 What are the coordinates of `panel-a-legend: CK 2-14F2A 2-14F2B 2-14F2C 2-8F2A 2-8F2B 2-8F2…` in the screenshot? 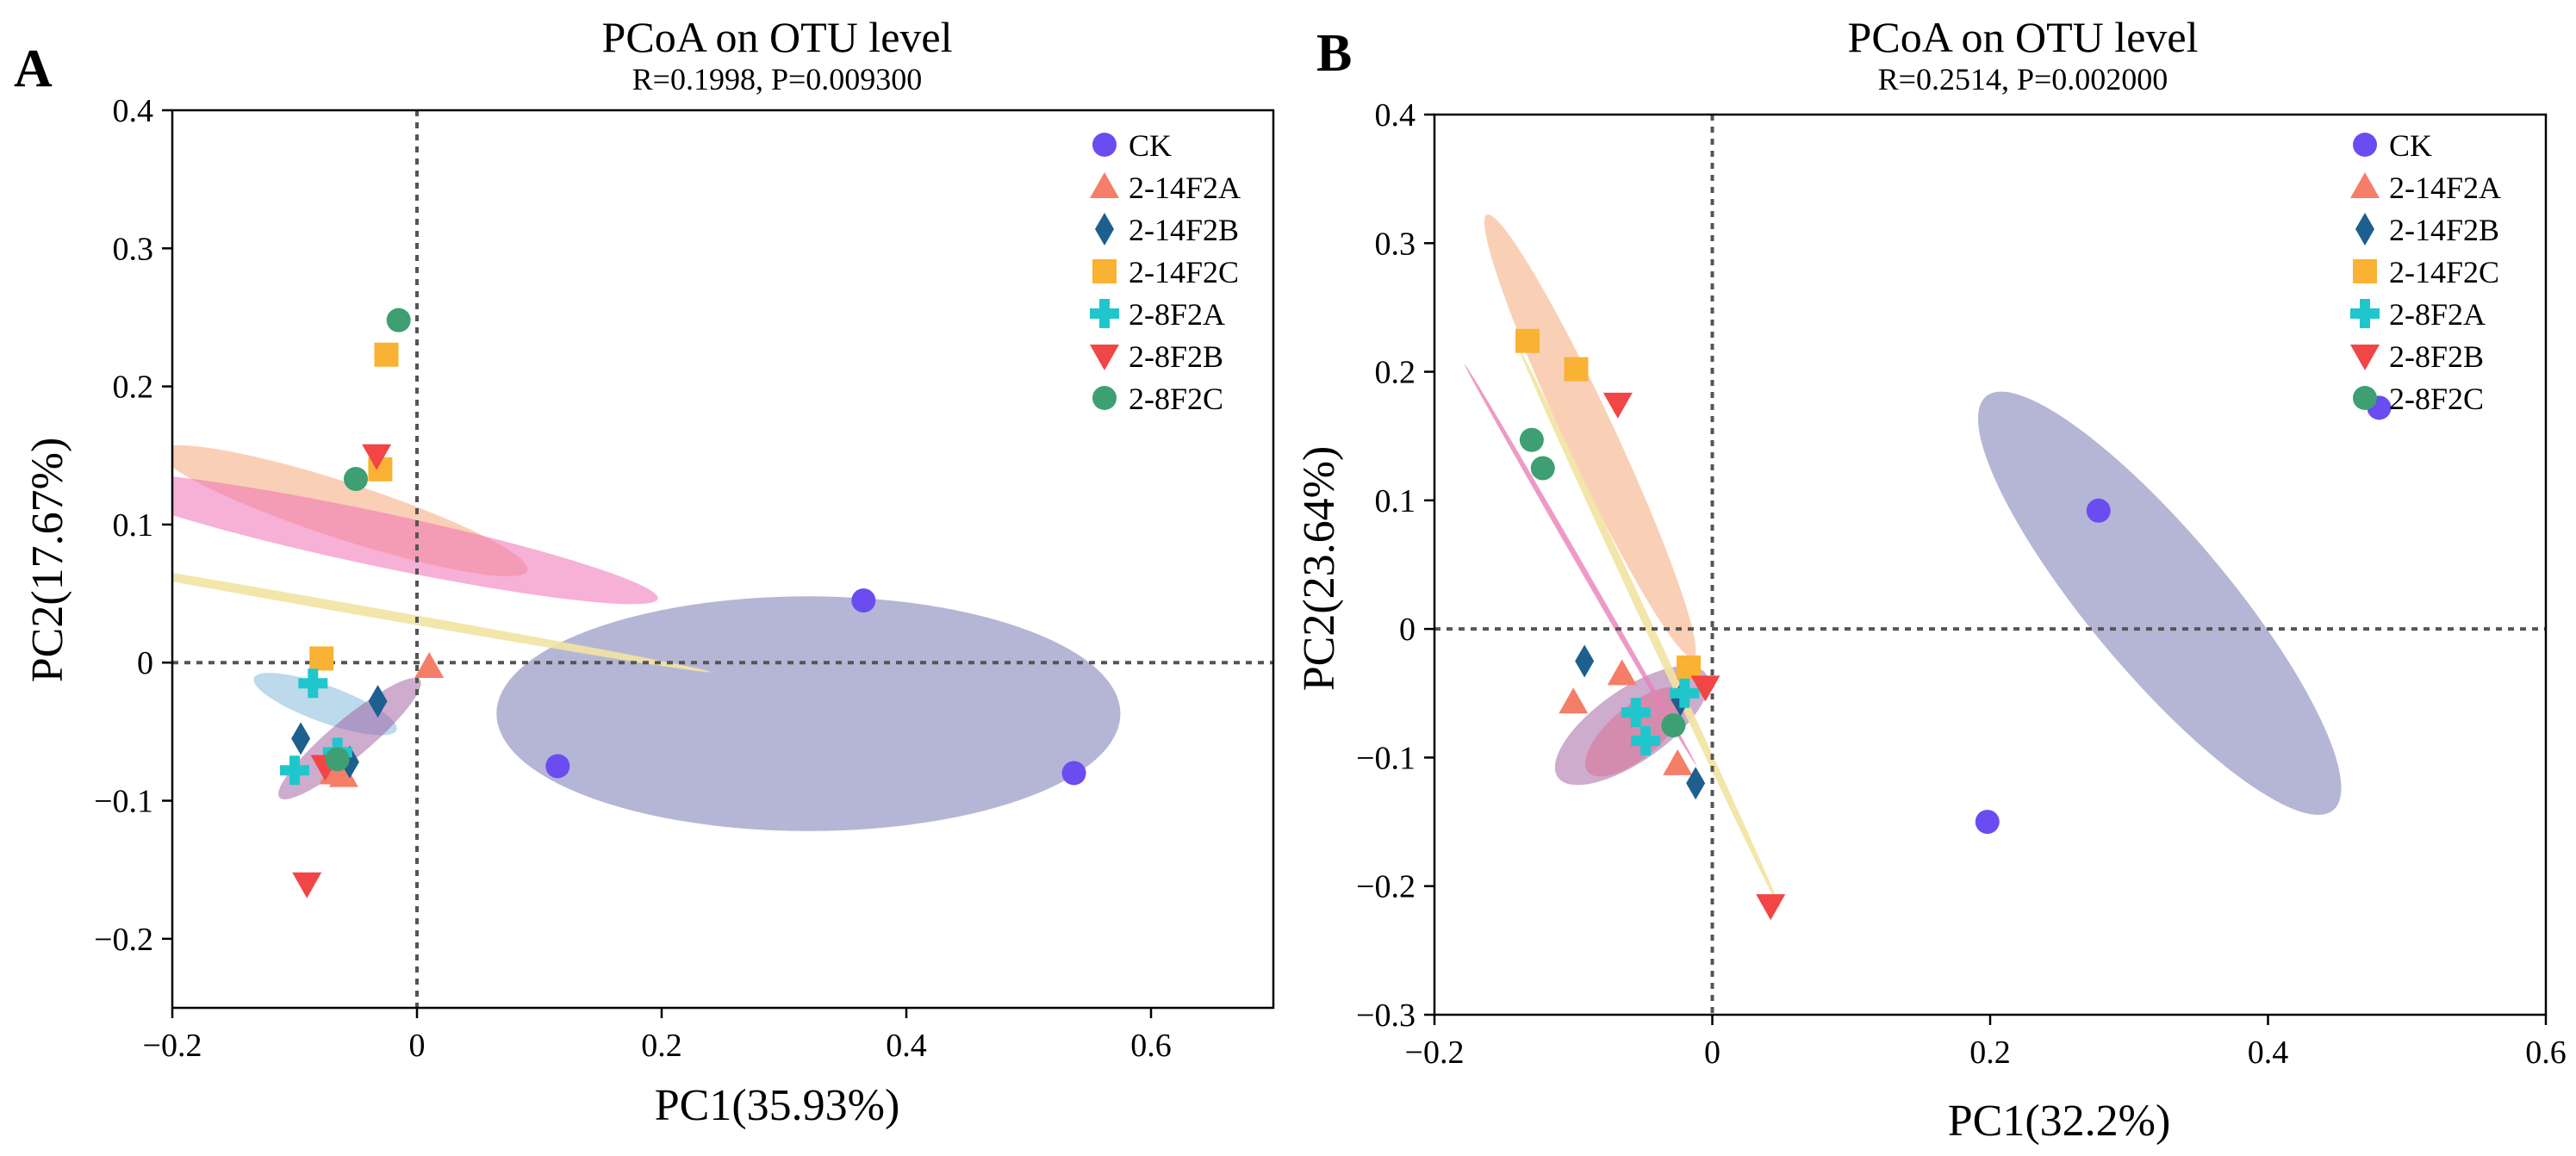 It's located at (1165, 272).